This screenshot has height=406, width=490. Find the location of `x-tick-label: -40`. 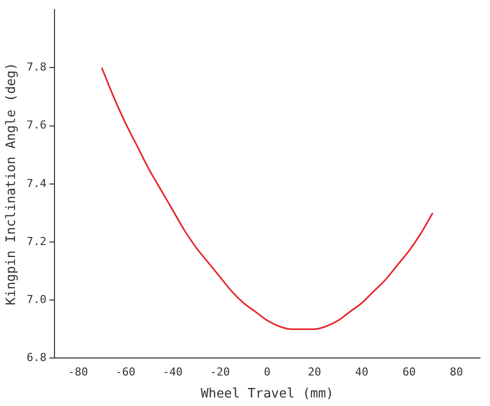

x-tick-label: -40 is located at coordinates (172, 372).